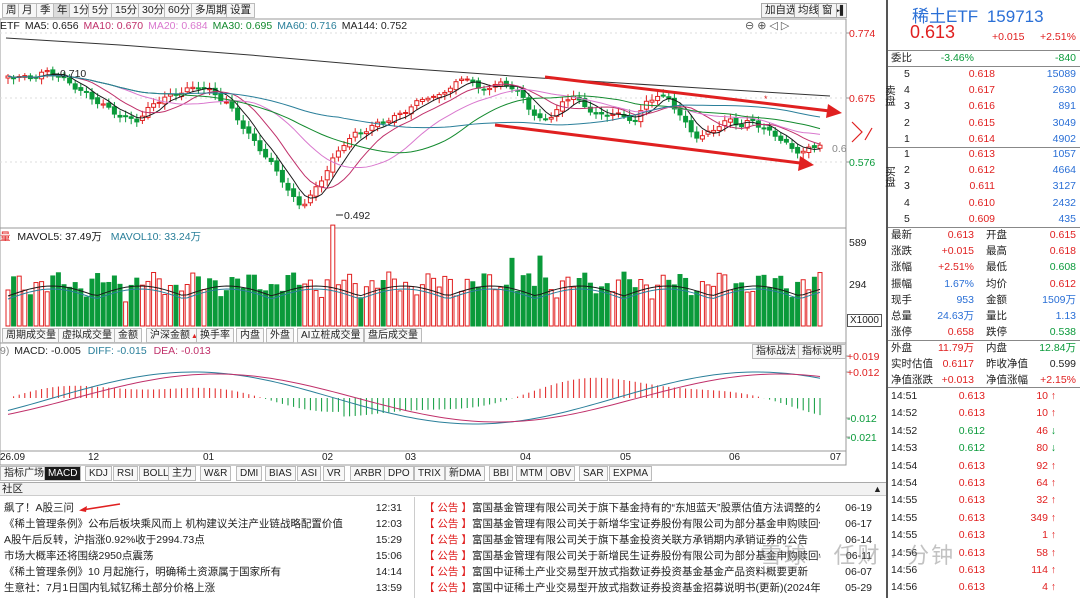 This screenshot has width=1080, height=598. Describe the element at coordinates (211, 10) in the screenshot. I see `period-9: 多周期` at that location.